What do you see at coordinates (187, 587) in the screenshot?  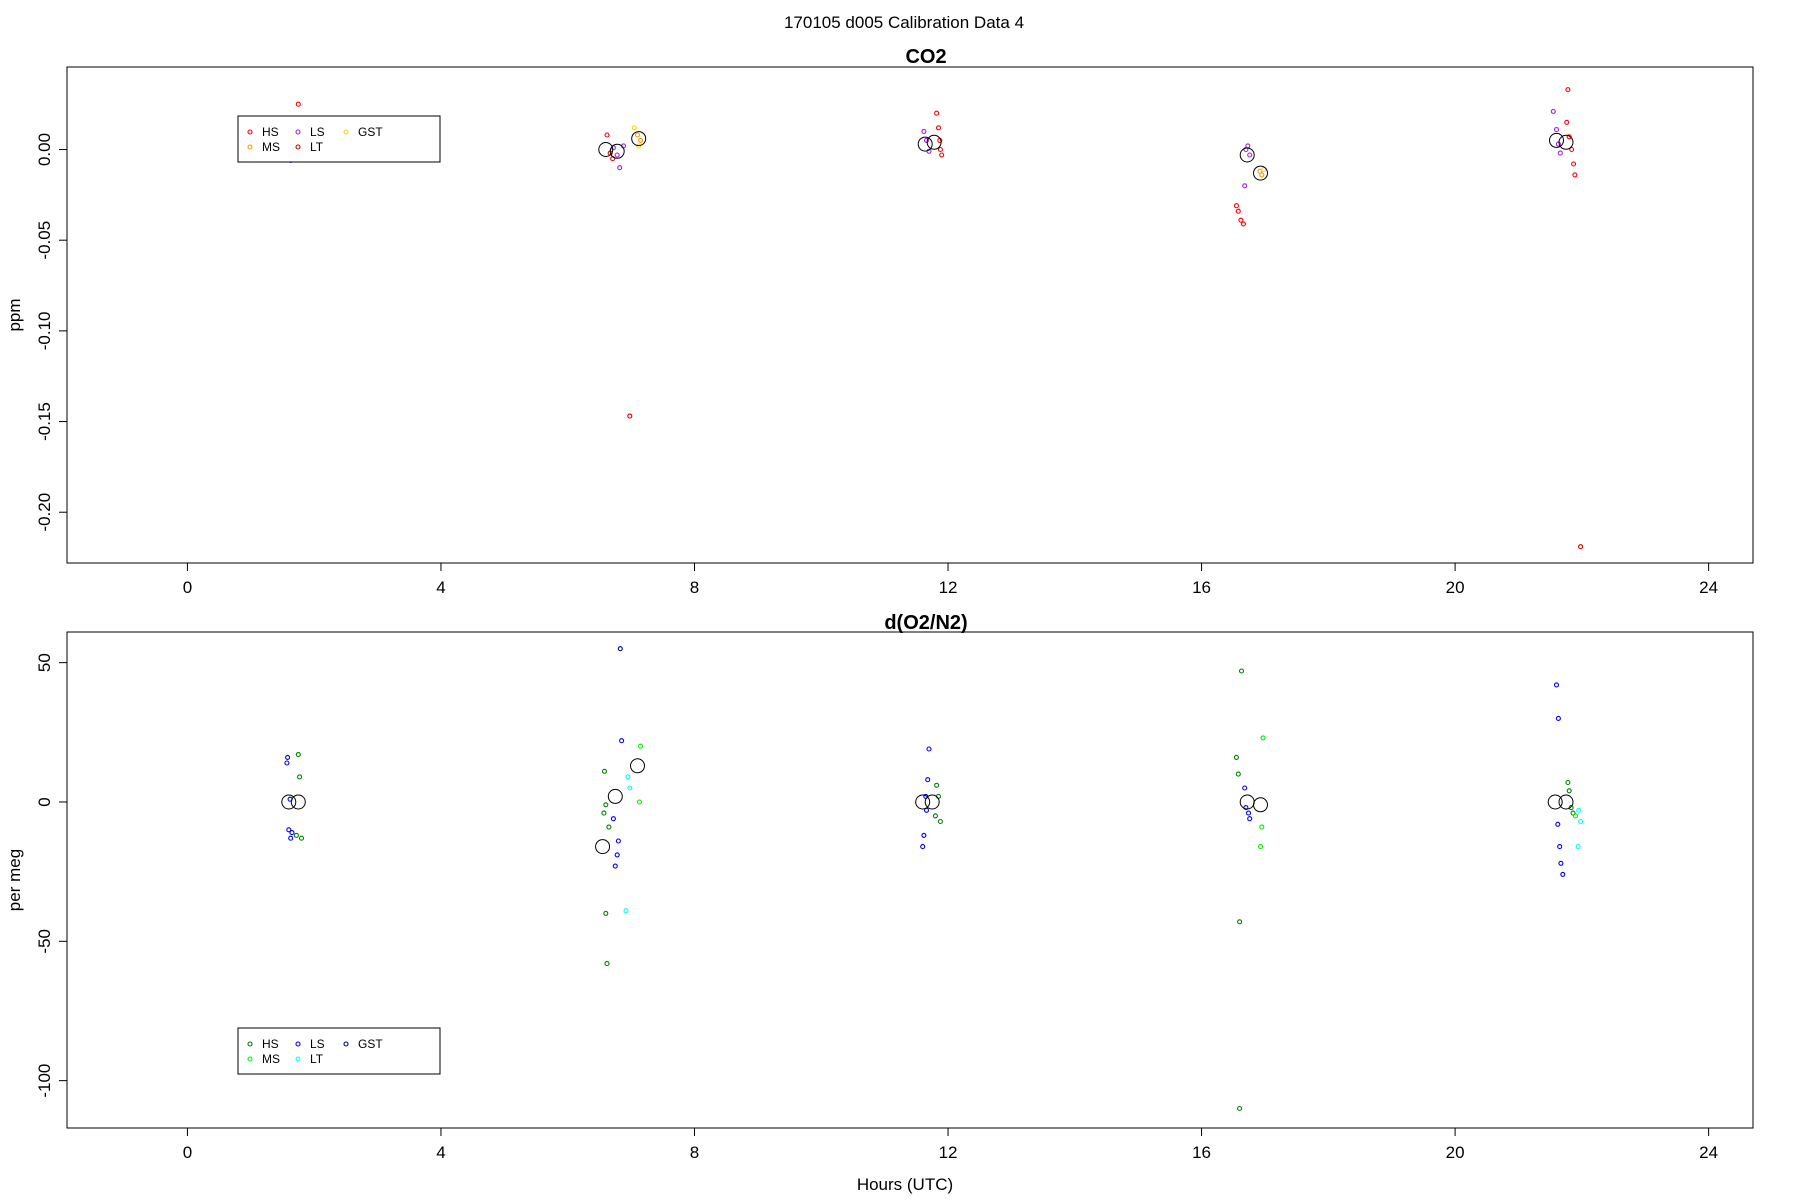 I see `co2-x-tick-label: 0` at bounding box center [187, 587].